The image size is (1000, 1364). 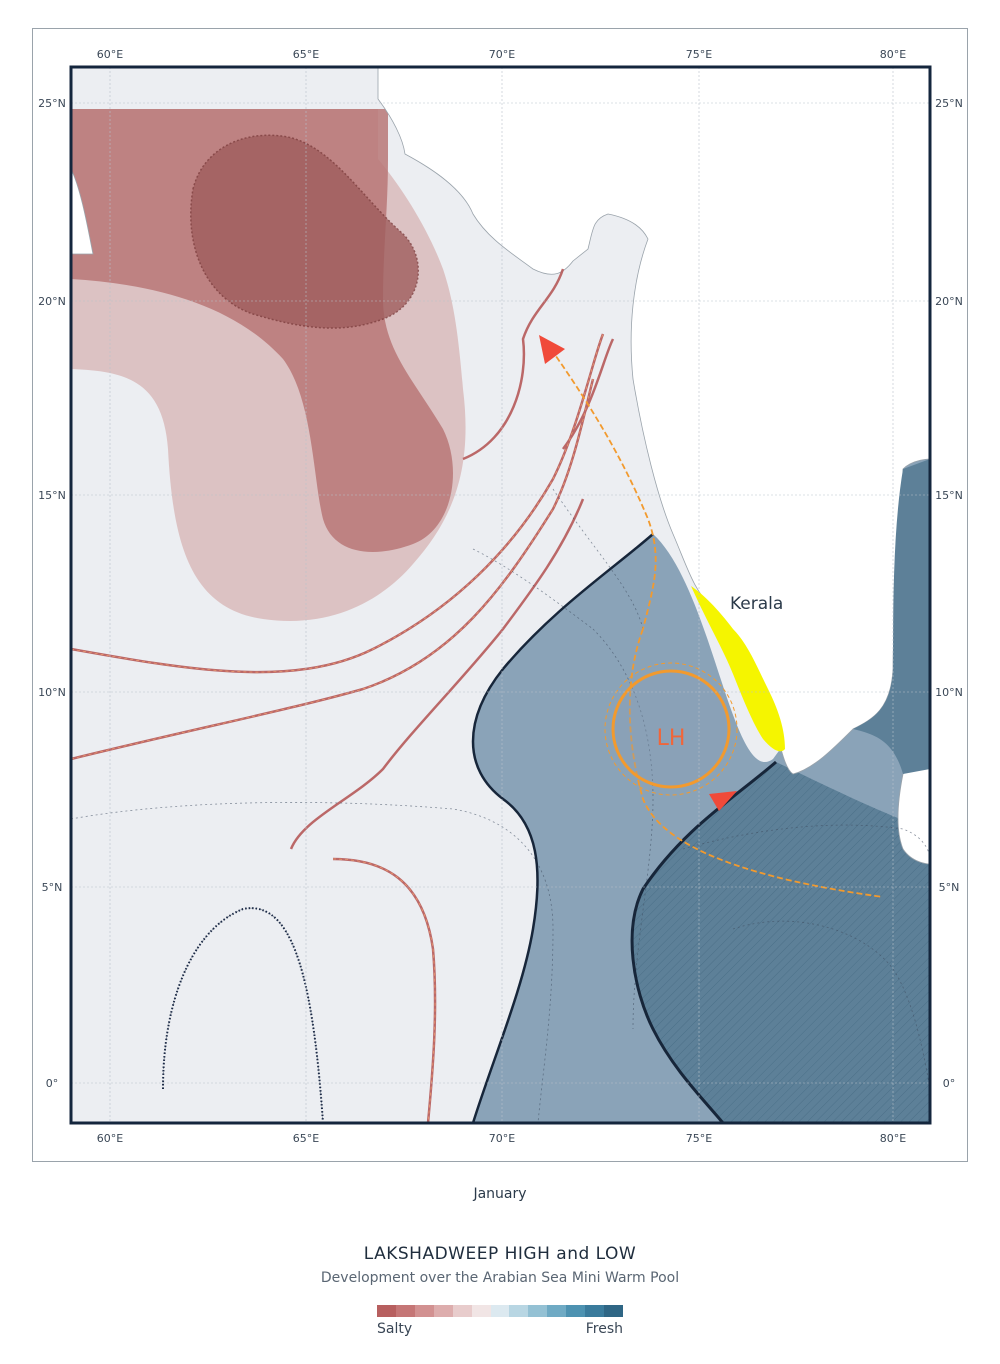 I want to click on lat-label-left: 5°N, so click(x=52, y=887).